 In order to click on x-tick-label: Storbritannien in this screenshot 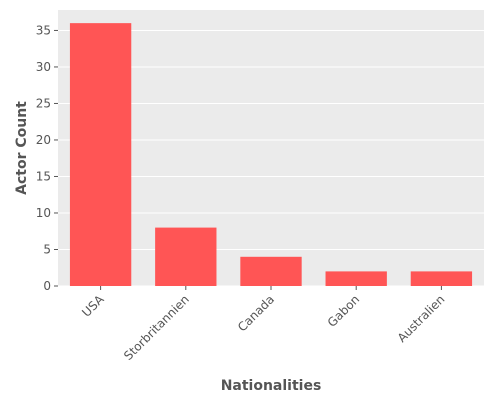, I will do `click(156, 327)`.